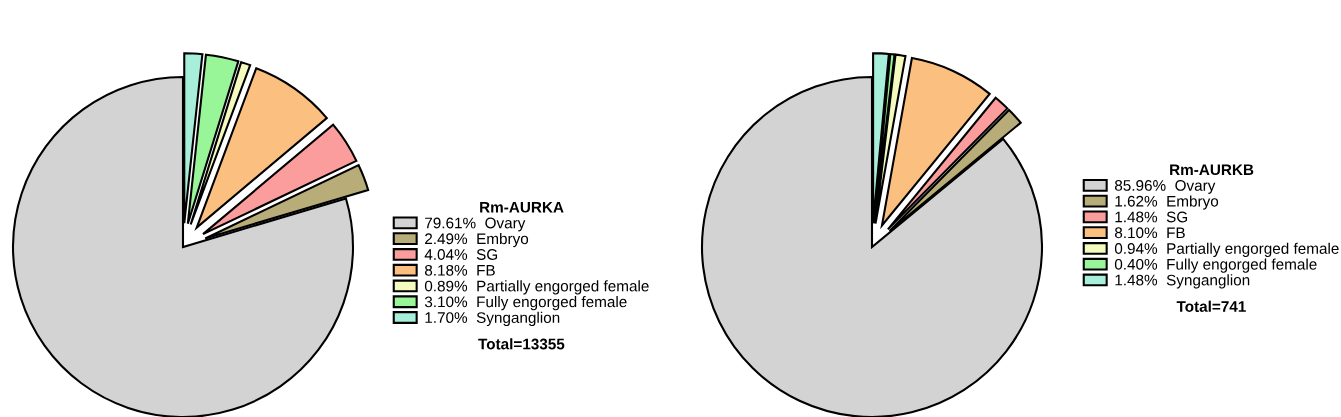 The image size is (1341, 417). I want to click on legend-label: 1.48% Synganglion, so click(1182, 281).